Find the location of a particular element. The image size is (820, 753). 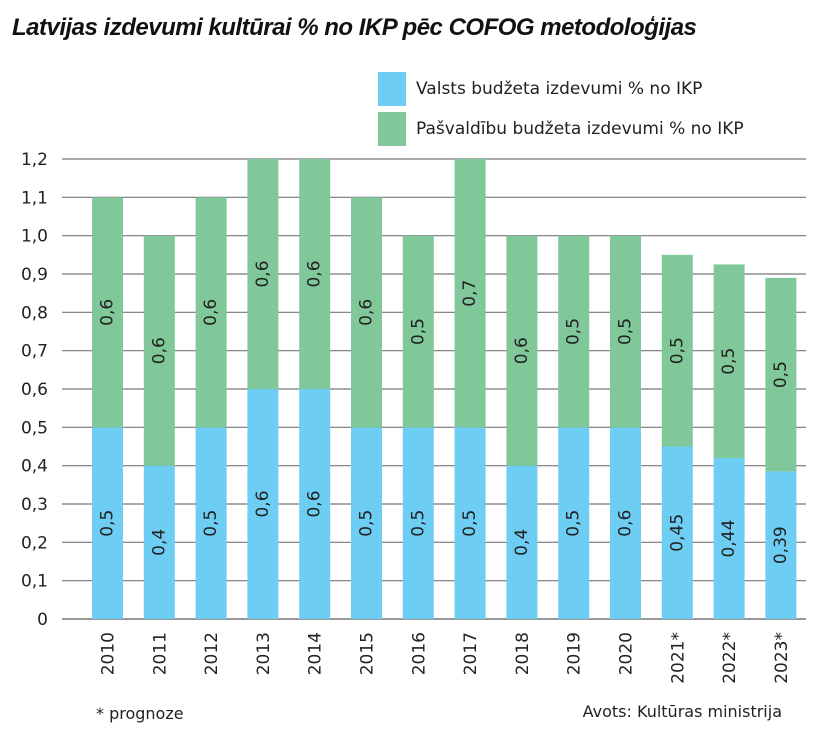

y-tick-label: 0,3 is located at coordinates (34, 505).